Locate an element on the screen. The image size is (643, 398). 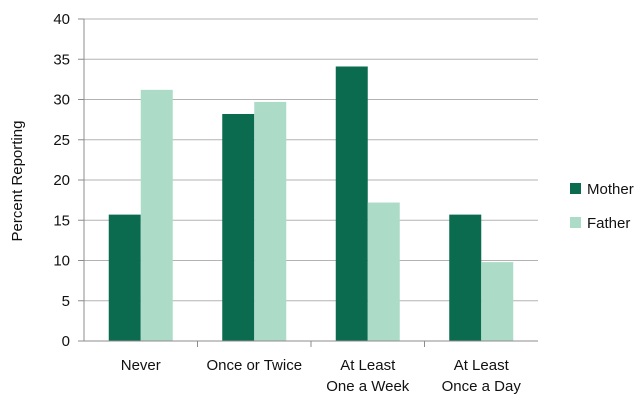
x-category-label: Never is located at coordinates (141, 365).